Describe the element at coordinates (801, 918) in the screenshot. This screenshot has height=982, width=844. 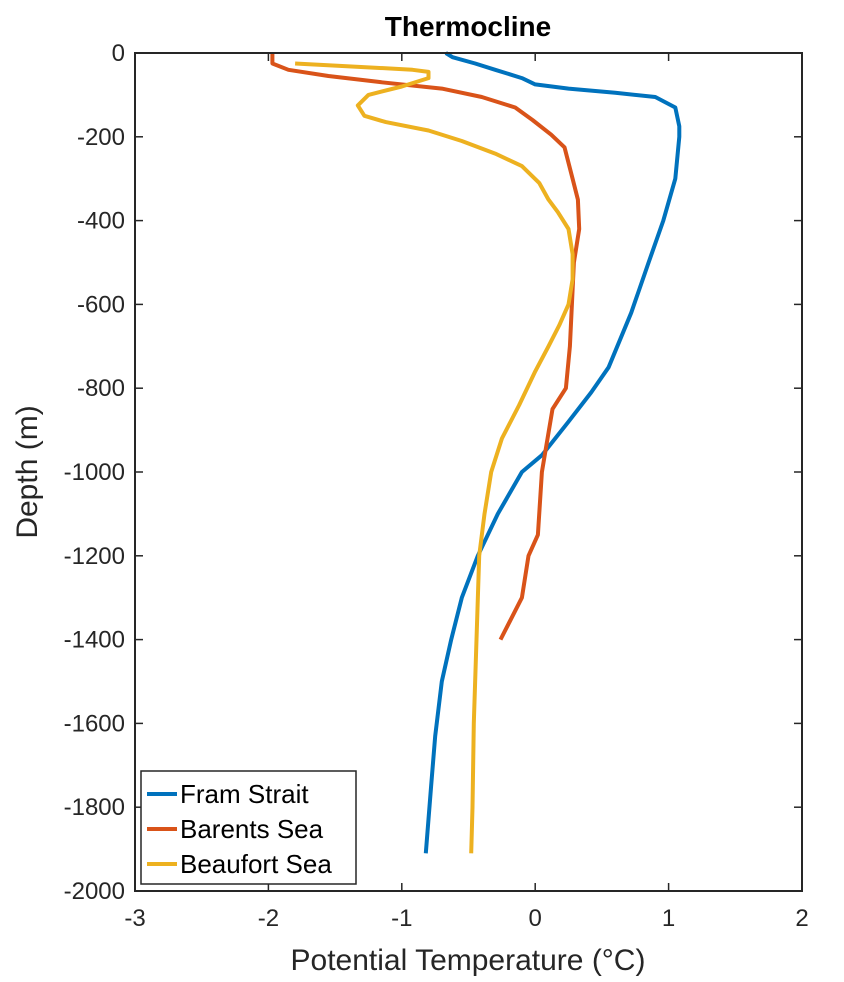
I see `x-tick-label: 2` at that location.